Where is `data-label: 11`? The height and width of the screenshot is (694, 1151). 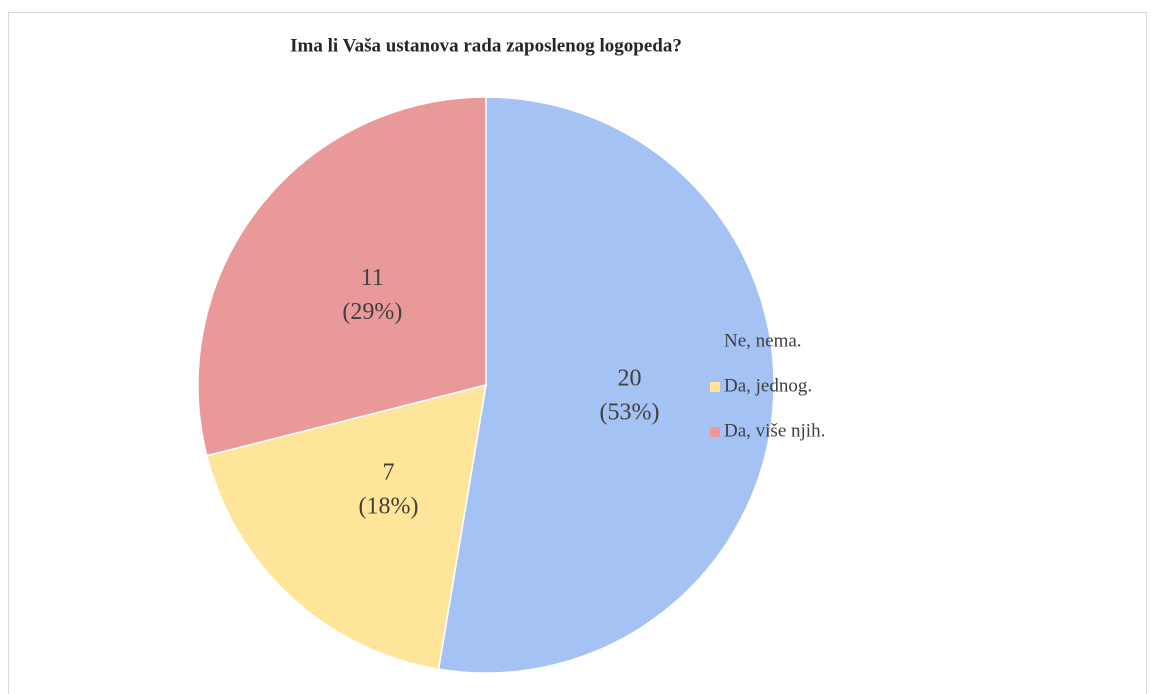
data-label: 11 is located at coordinates (372, 278).